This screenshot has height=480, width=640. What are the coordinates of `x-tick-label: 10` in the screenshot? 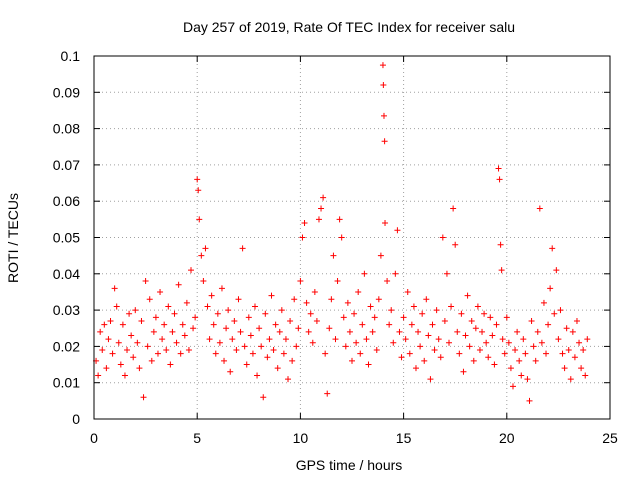 It's located at (301, 438).